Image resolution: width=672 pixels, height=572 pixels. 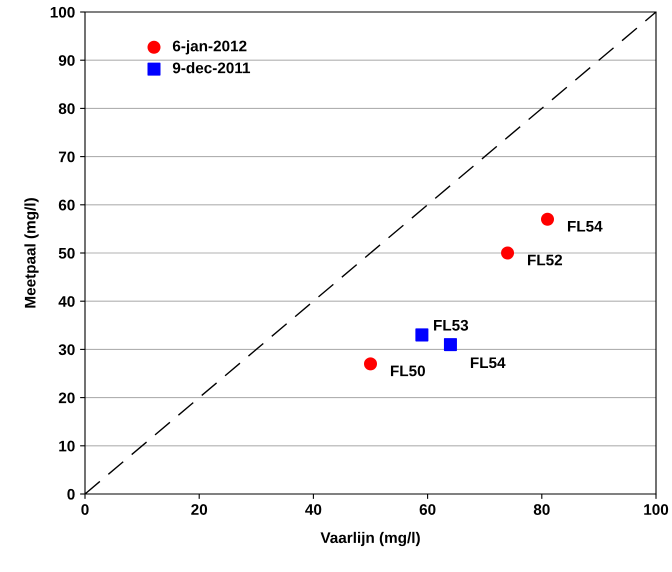 I want to click on y-tick-label: 80, so click(x=66, y=108).